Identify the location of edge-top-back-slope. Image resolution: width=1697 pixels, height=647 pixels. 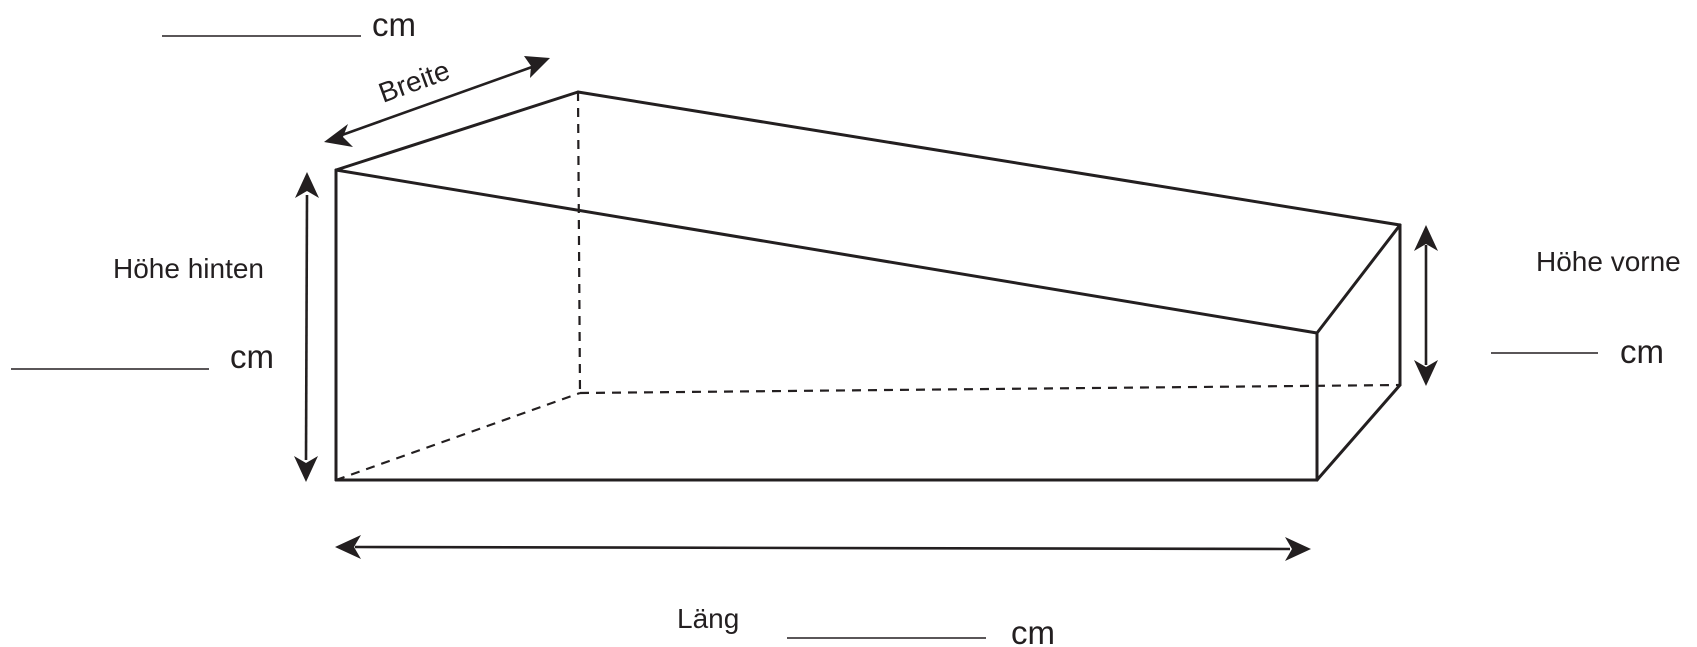
(989, 158).